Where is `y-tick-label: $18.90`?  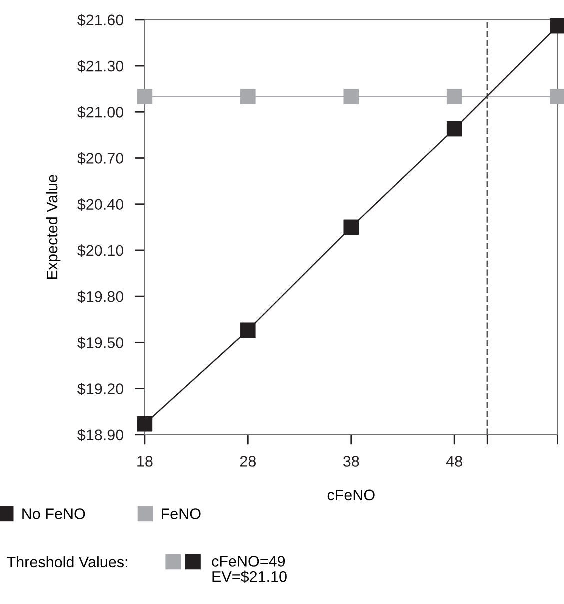 y-tick-label: $18.90 is located at coordinates (101, 435).